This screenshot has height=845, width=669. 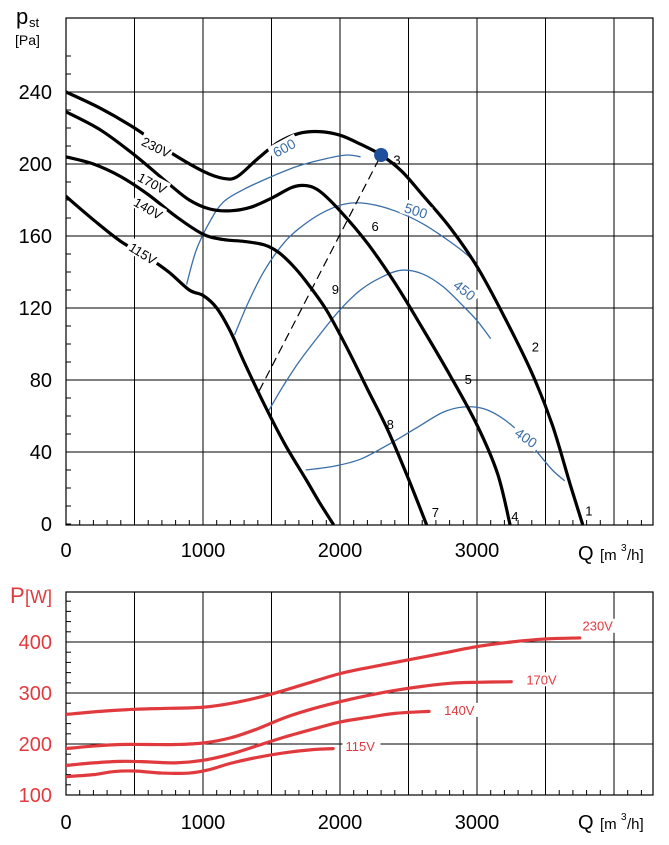 I want to click on top-x-axis-unit-post: /h], so click(x=635, y=555).